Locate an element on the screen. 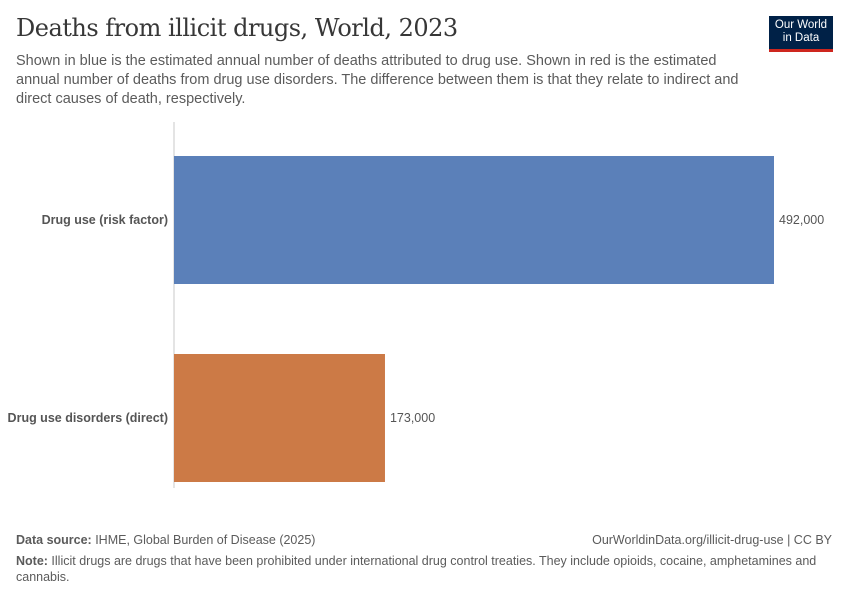 The width and height of the screenshot is (850, 600). logo-line-1: Our World is located at coordinates (801, 25).